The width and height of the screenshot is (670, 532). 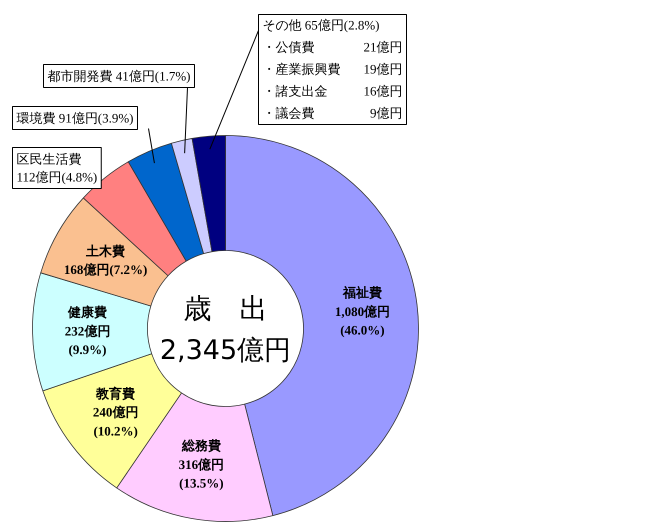 What do you see at coordinates (332, 91) in the screenshot?
I see `text: ・諸支出金 16億円` at bounding box center [332, 91].